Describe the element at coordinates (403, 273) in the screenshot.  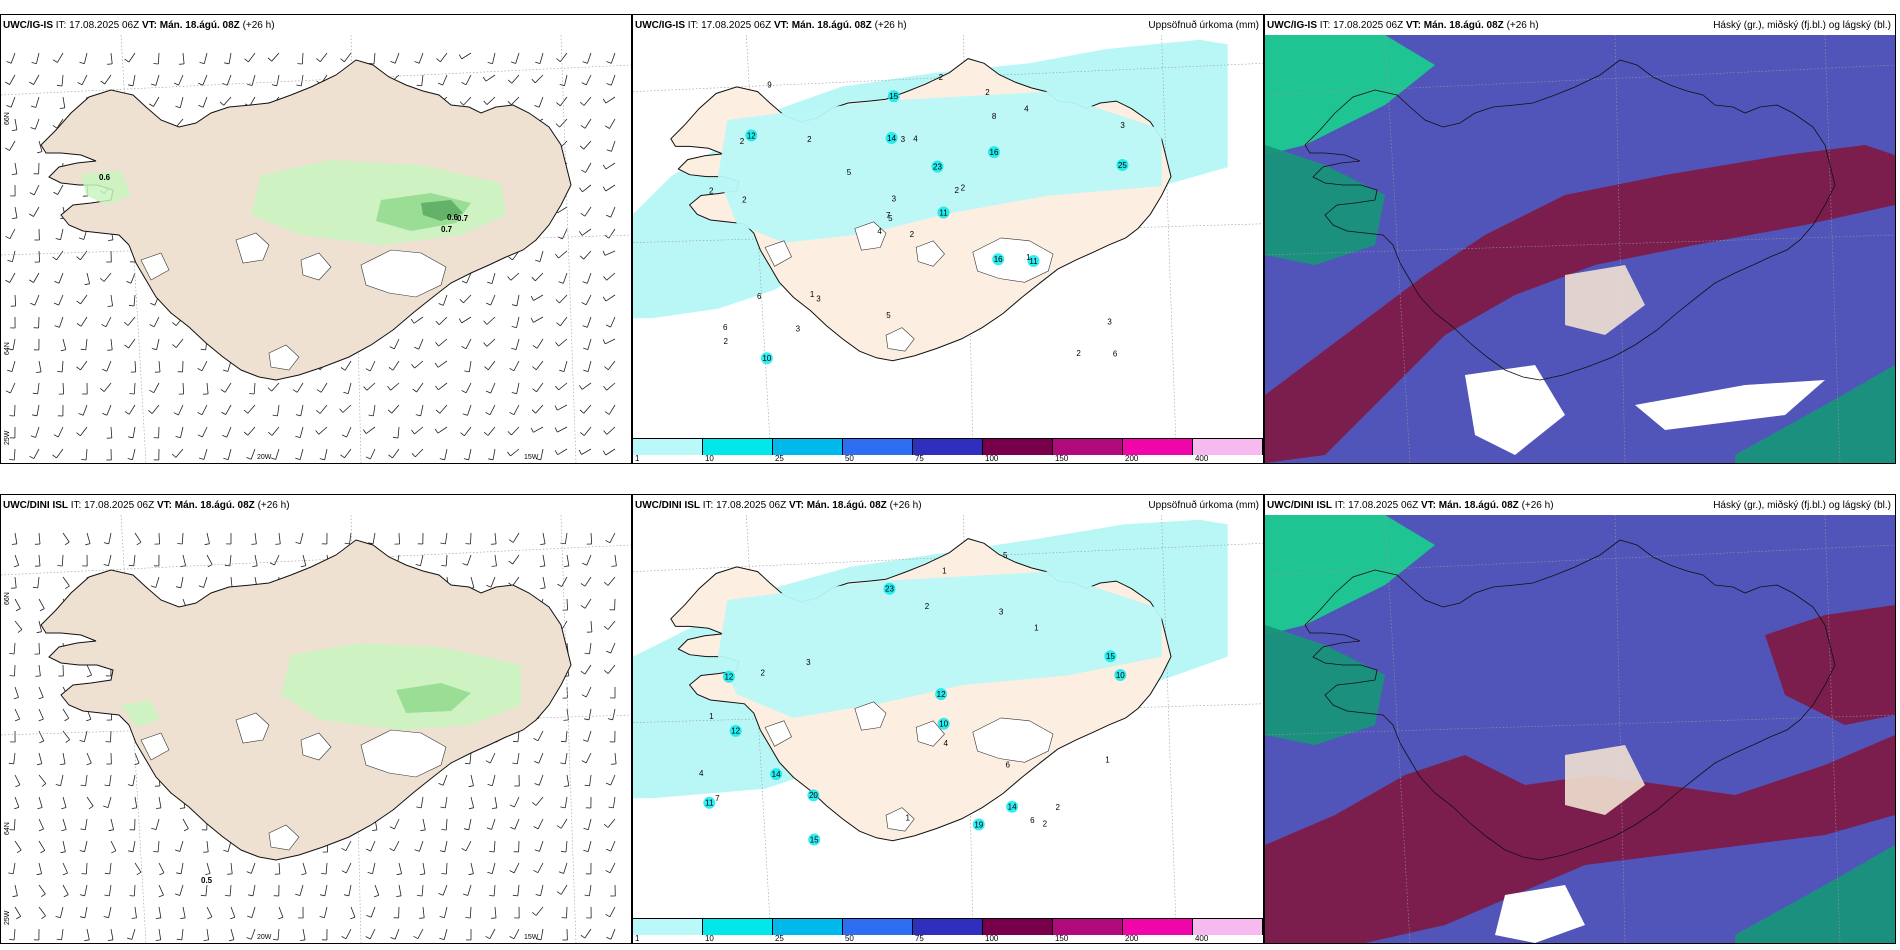
I see `glacier` at that location.